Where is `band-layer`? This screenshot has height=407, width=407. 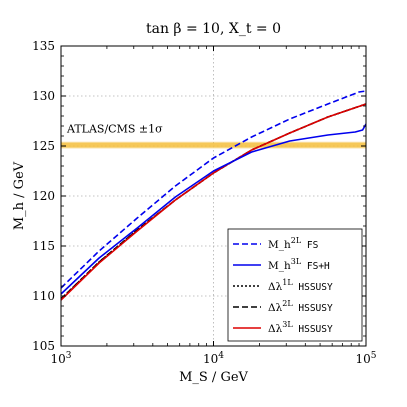 band-layer is located at coordinates (213, 145).